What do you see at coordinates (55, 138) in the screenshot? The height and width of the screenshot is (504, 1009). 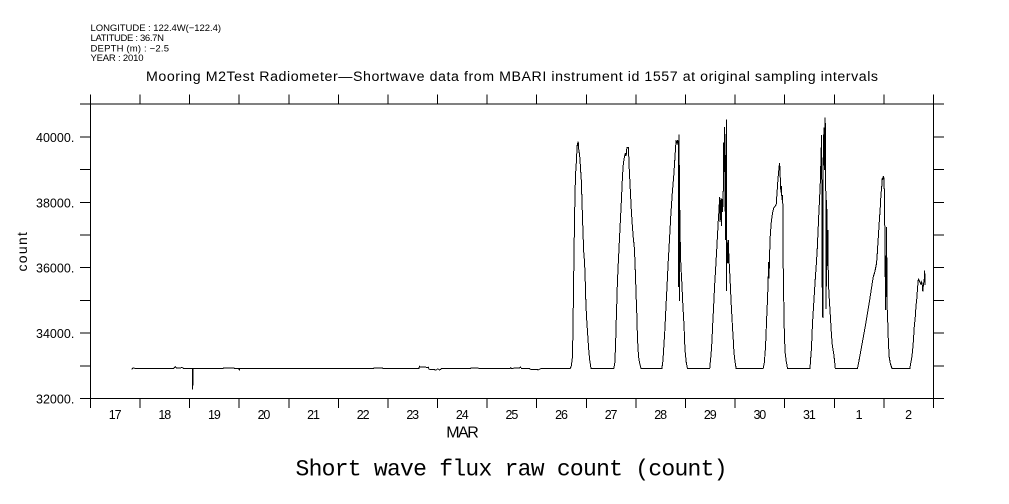 I see `svg-text: 40000.` at bounding box center [55, 138].